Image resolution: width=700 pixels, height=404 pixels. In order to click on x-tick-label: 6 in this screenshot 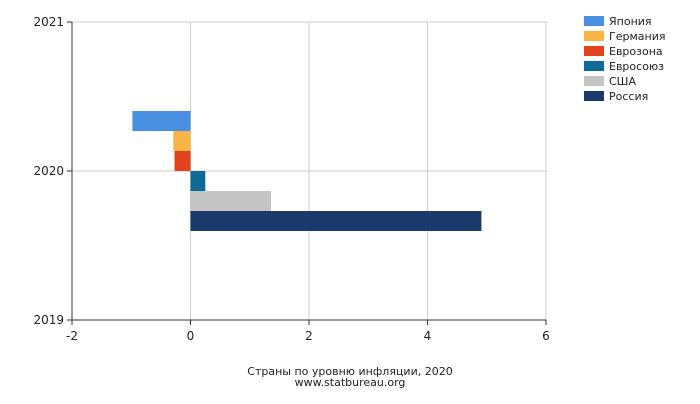, I will do `click(546, 336)`.